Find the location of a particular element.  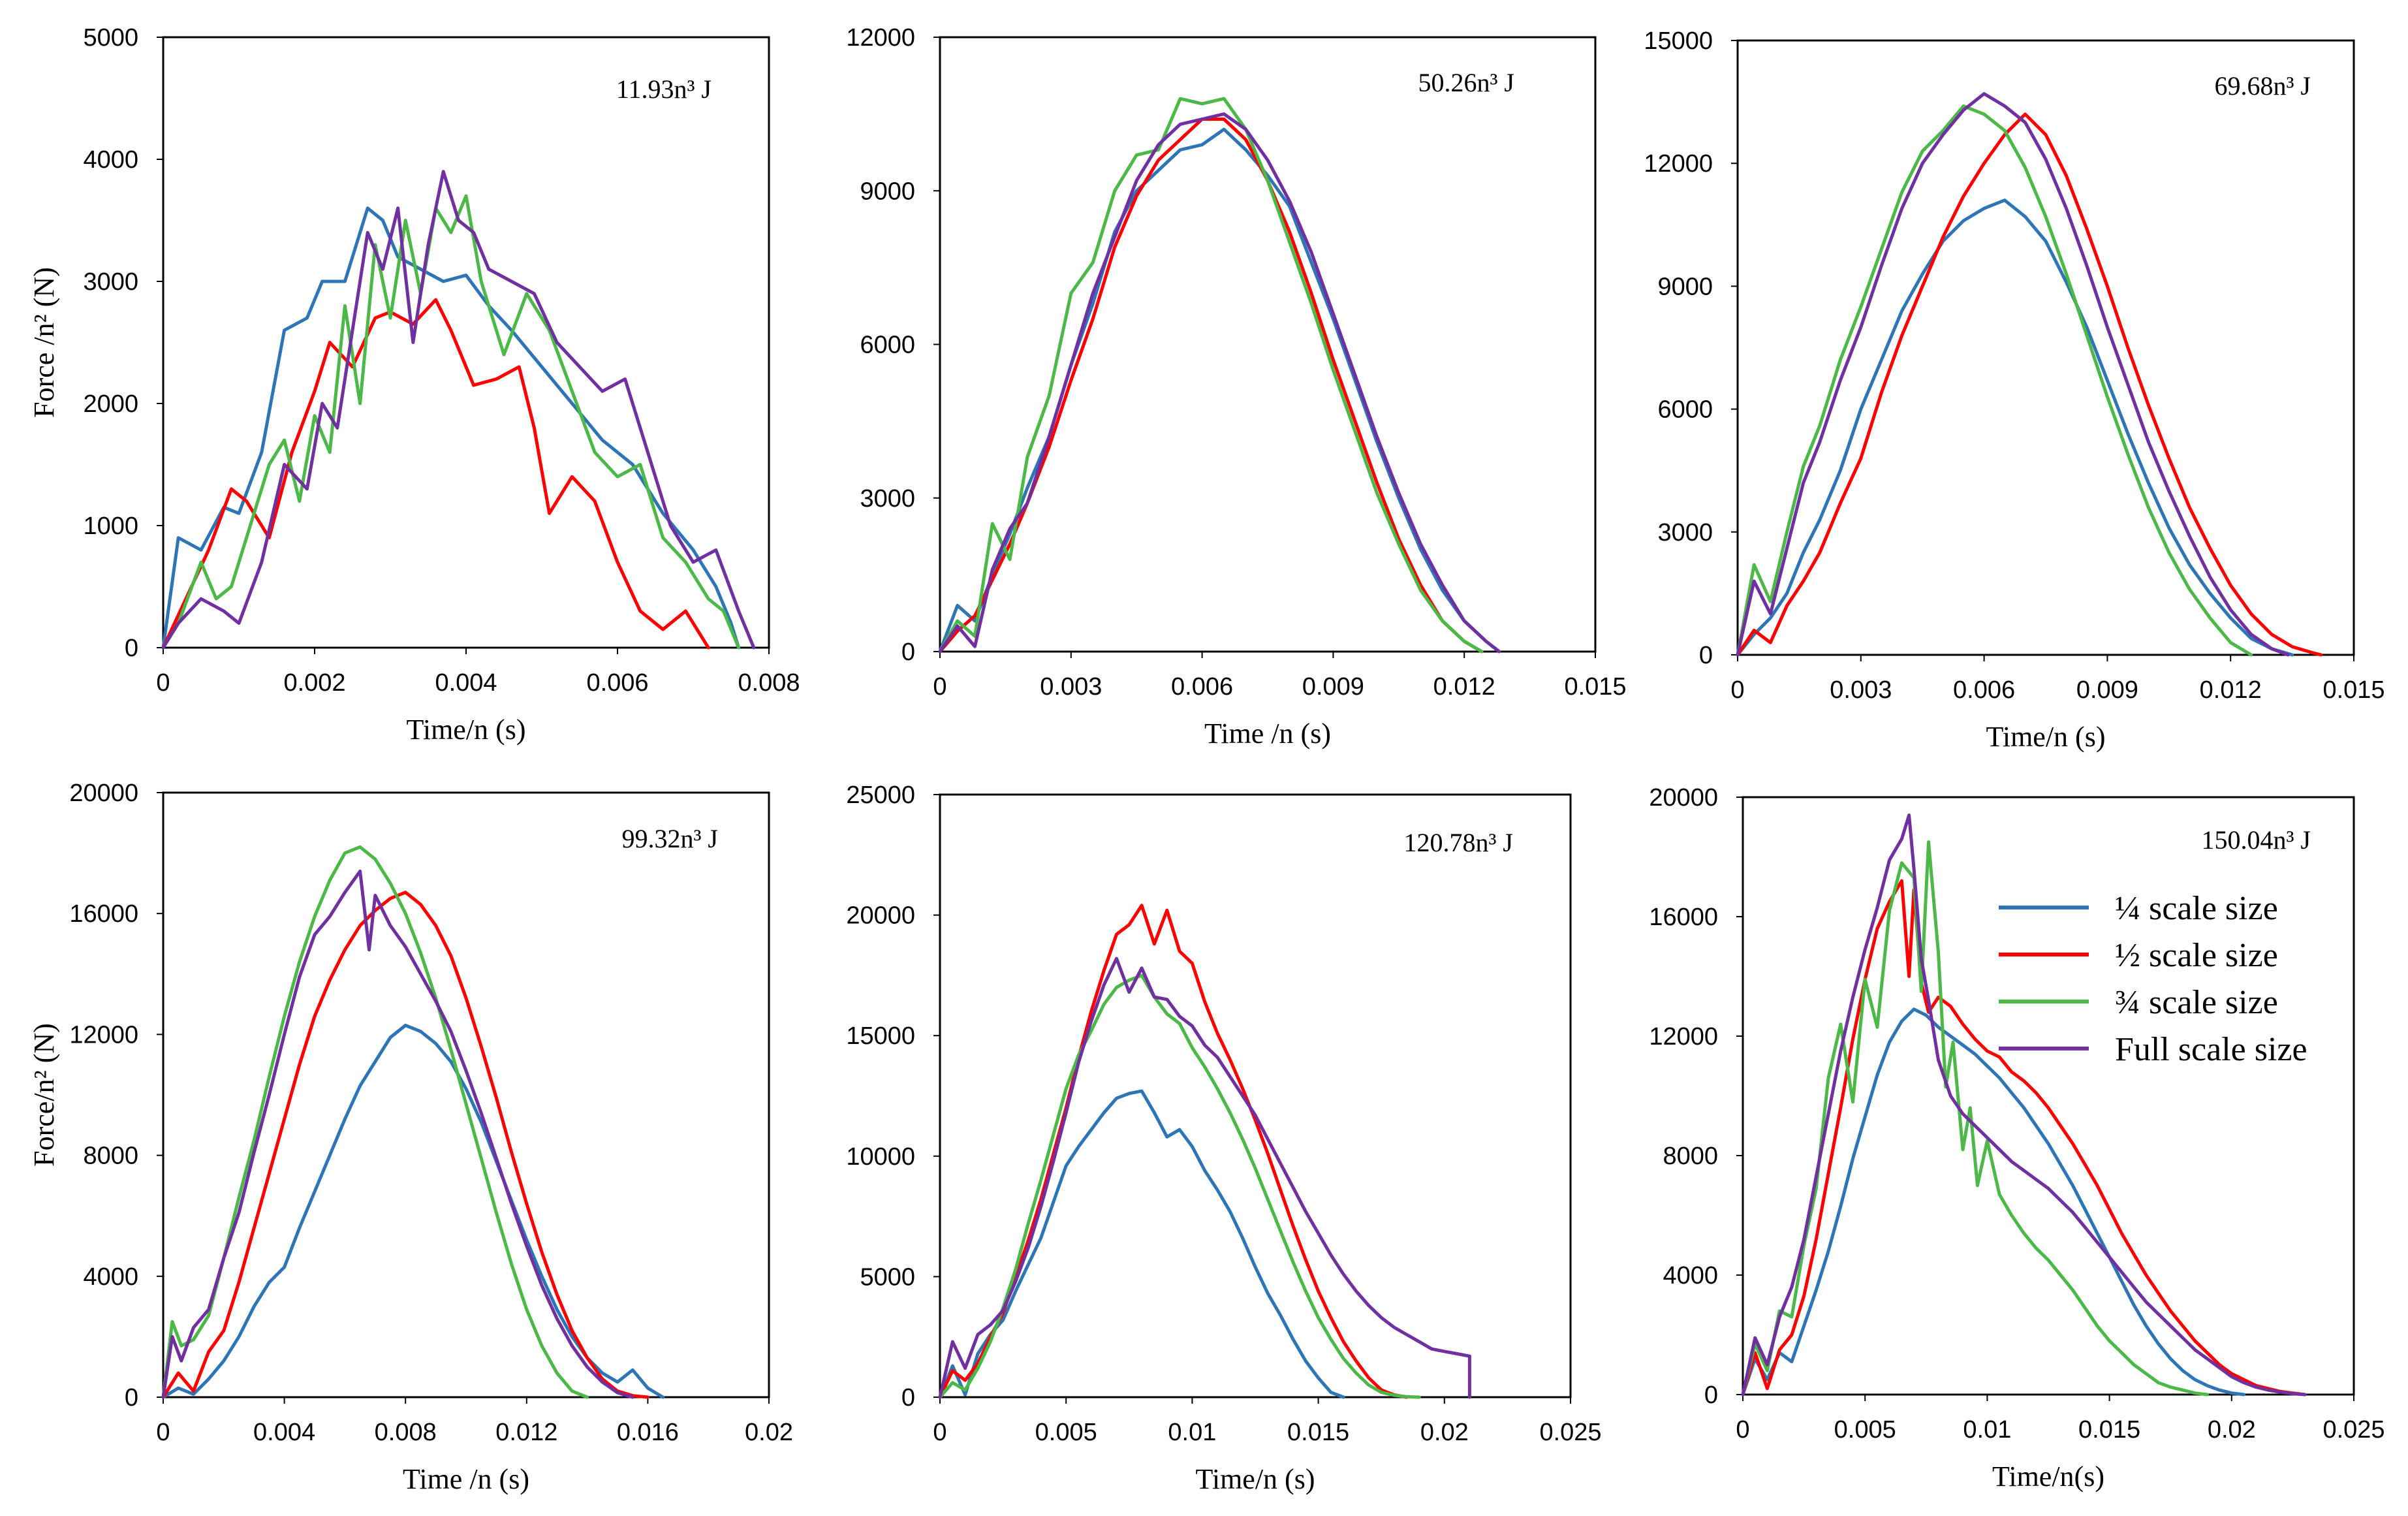

x-tick-label: 0.016 is located at coordinates (648, 1432).